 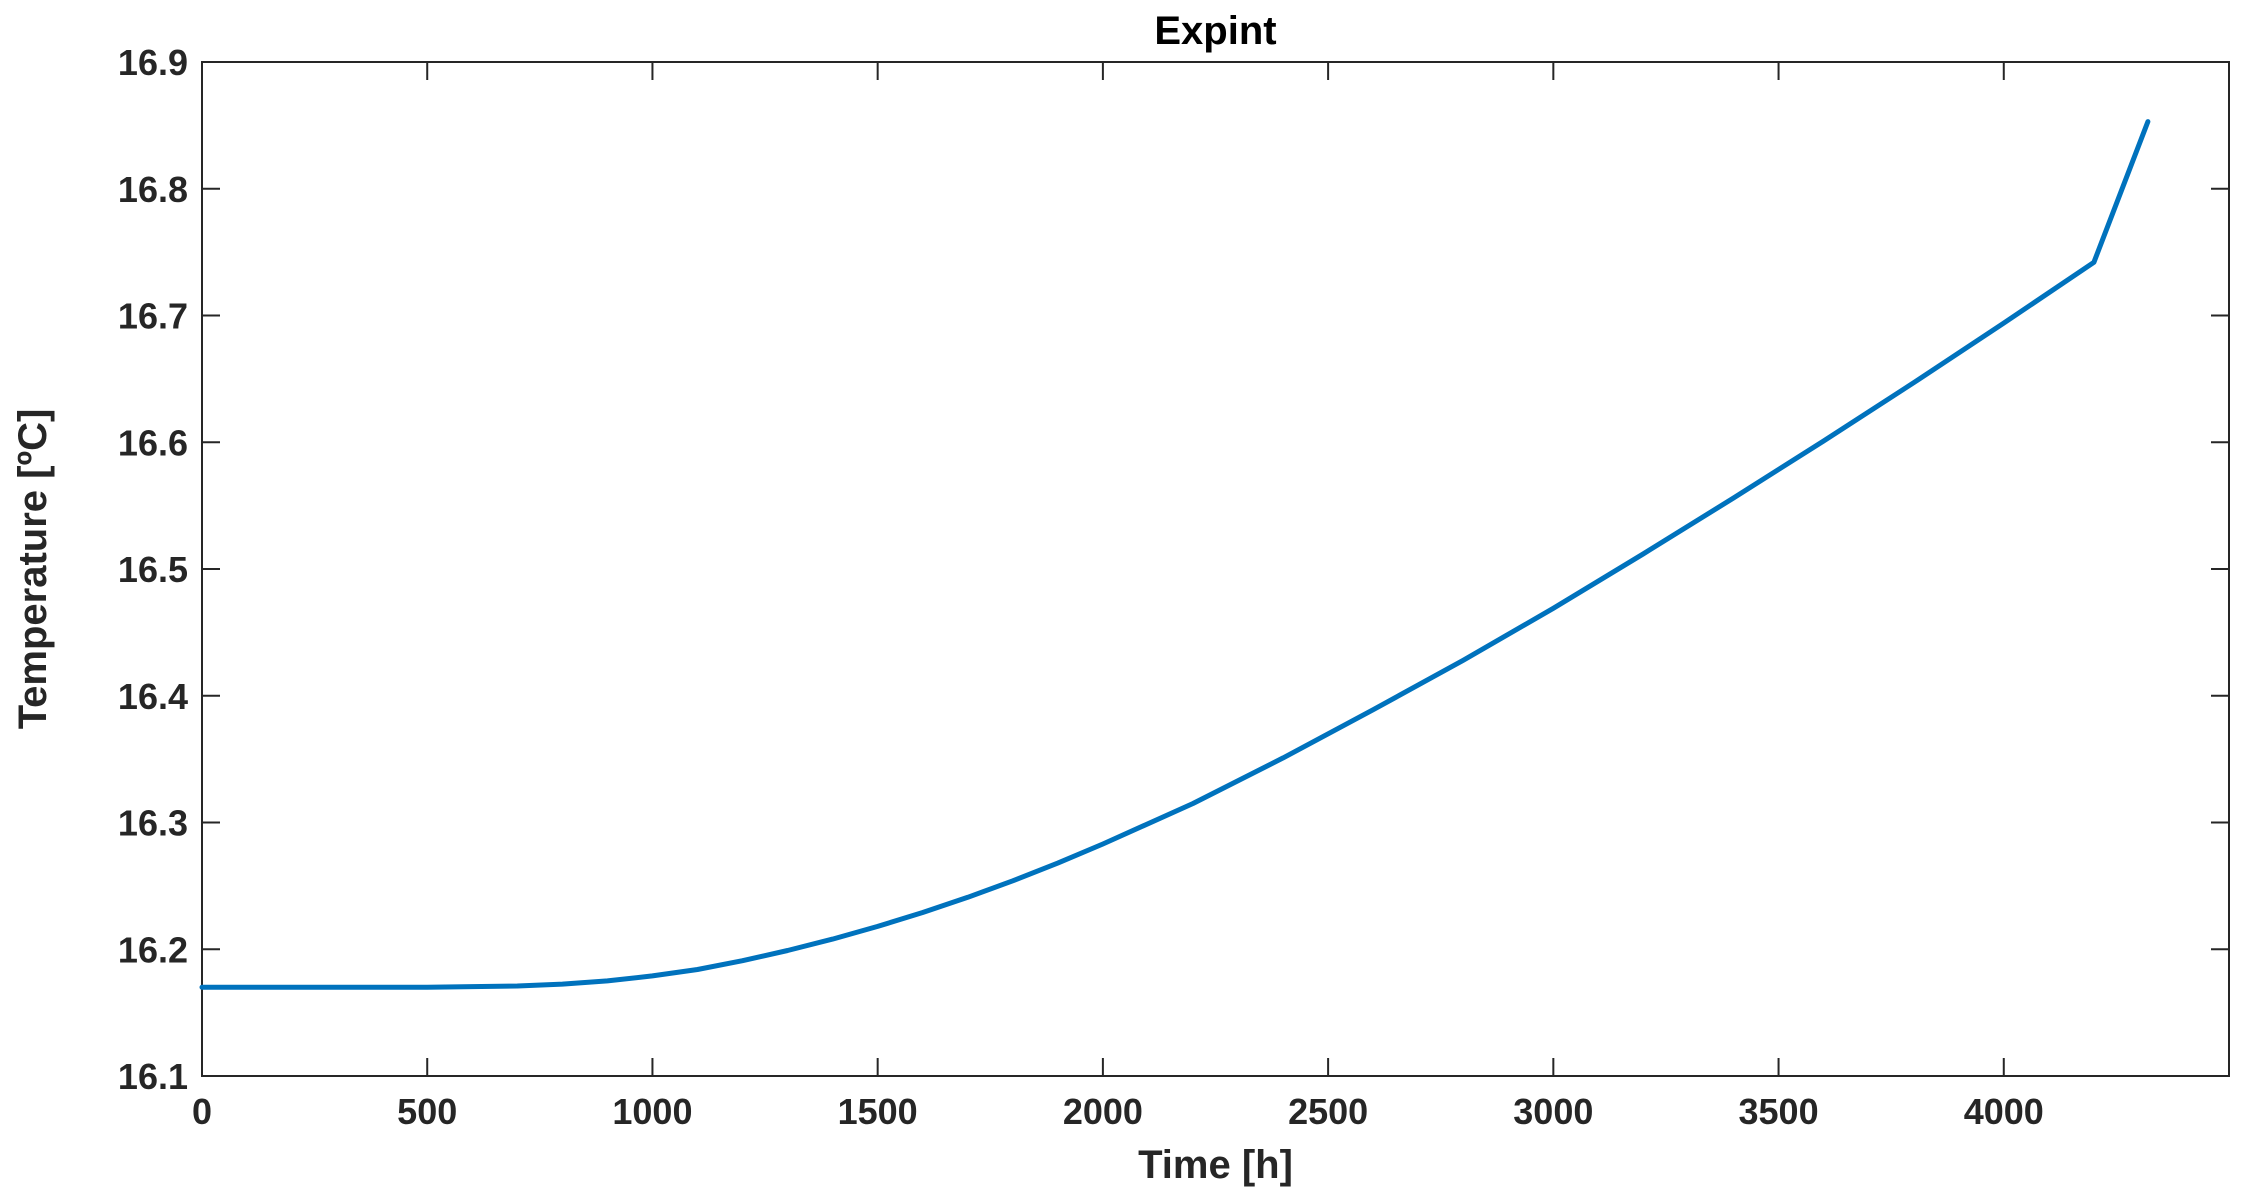 I want to click on y-tick-label: 16.9, so click(x=153, y=62).